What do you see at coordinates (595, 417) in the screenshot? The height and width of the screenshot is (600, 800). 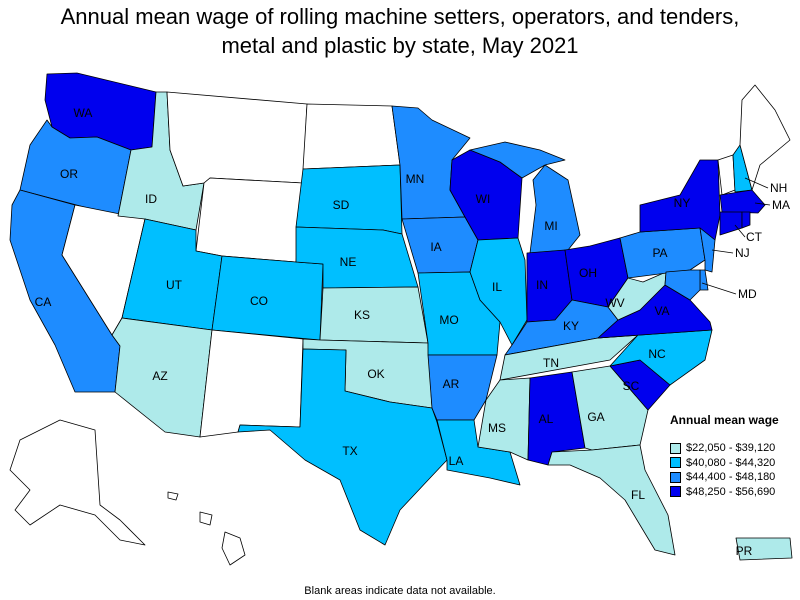 I see `label-GA: GA` at bounding box center [595, 417].